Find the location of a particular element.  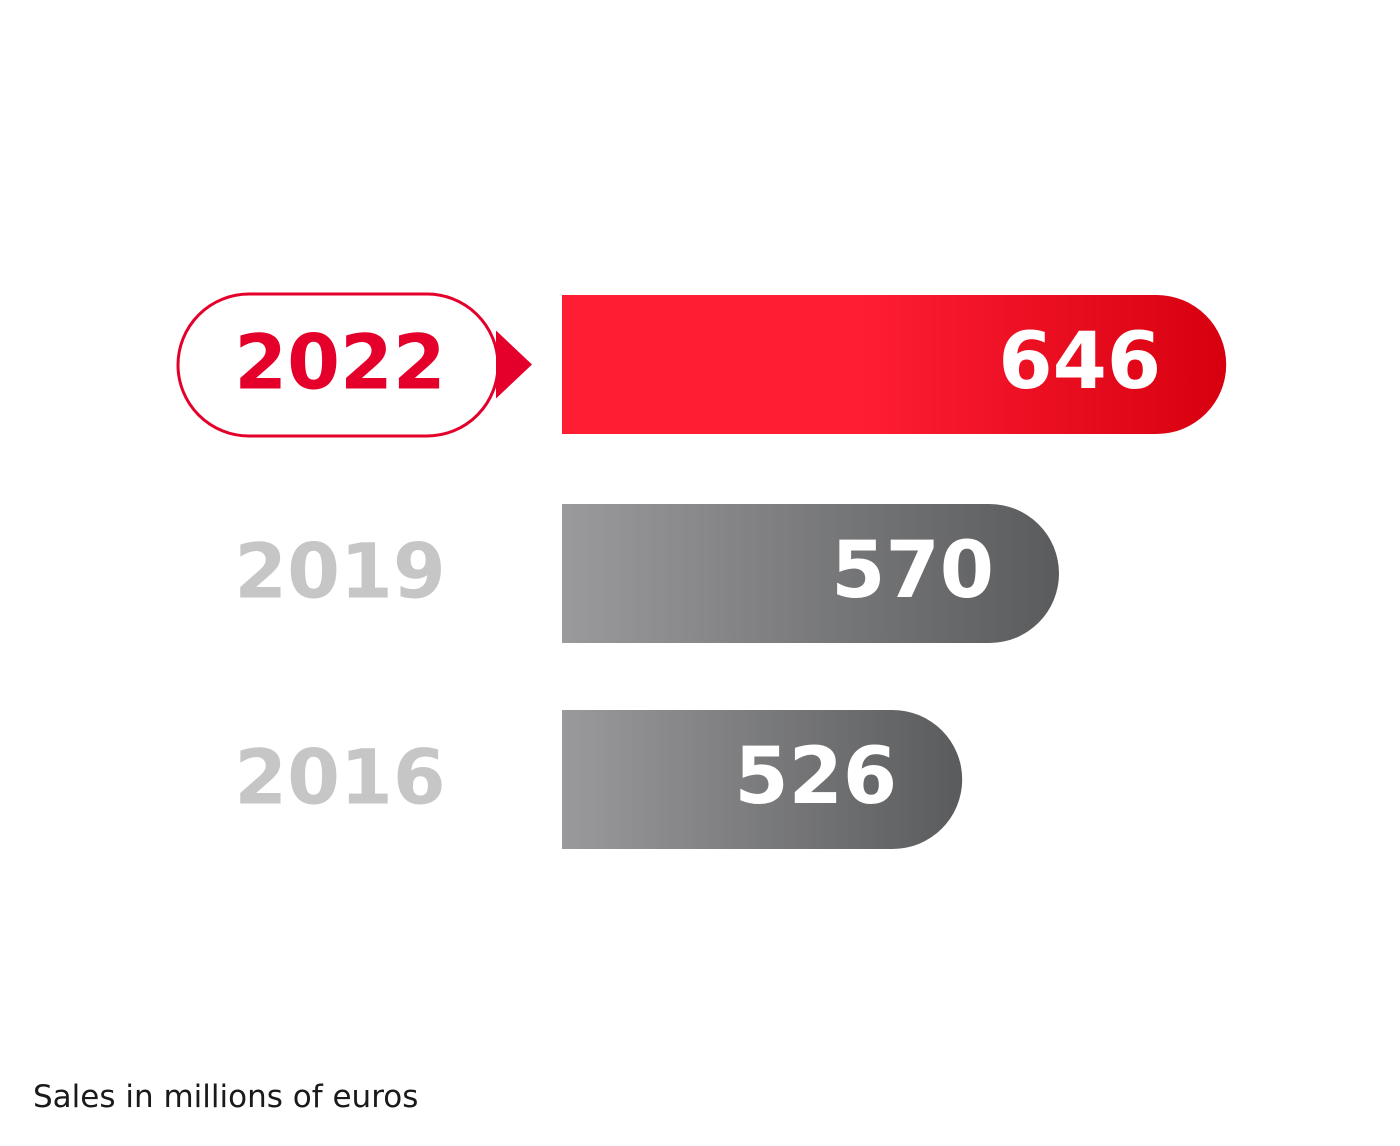

bar-2022 is located at coordinates (894, 364).